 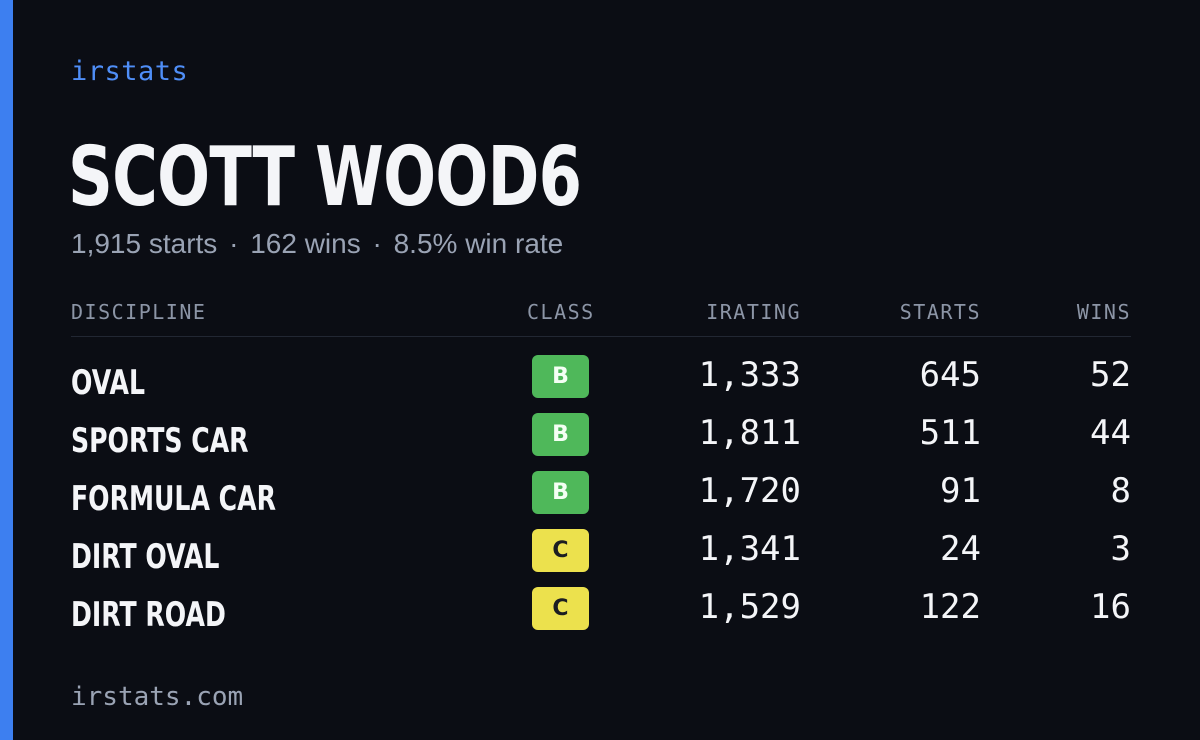 I want to click on career-summary: 1,915 starts · 162 wins · 8.5% win rate, so click(x=317, y=244).